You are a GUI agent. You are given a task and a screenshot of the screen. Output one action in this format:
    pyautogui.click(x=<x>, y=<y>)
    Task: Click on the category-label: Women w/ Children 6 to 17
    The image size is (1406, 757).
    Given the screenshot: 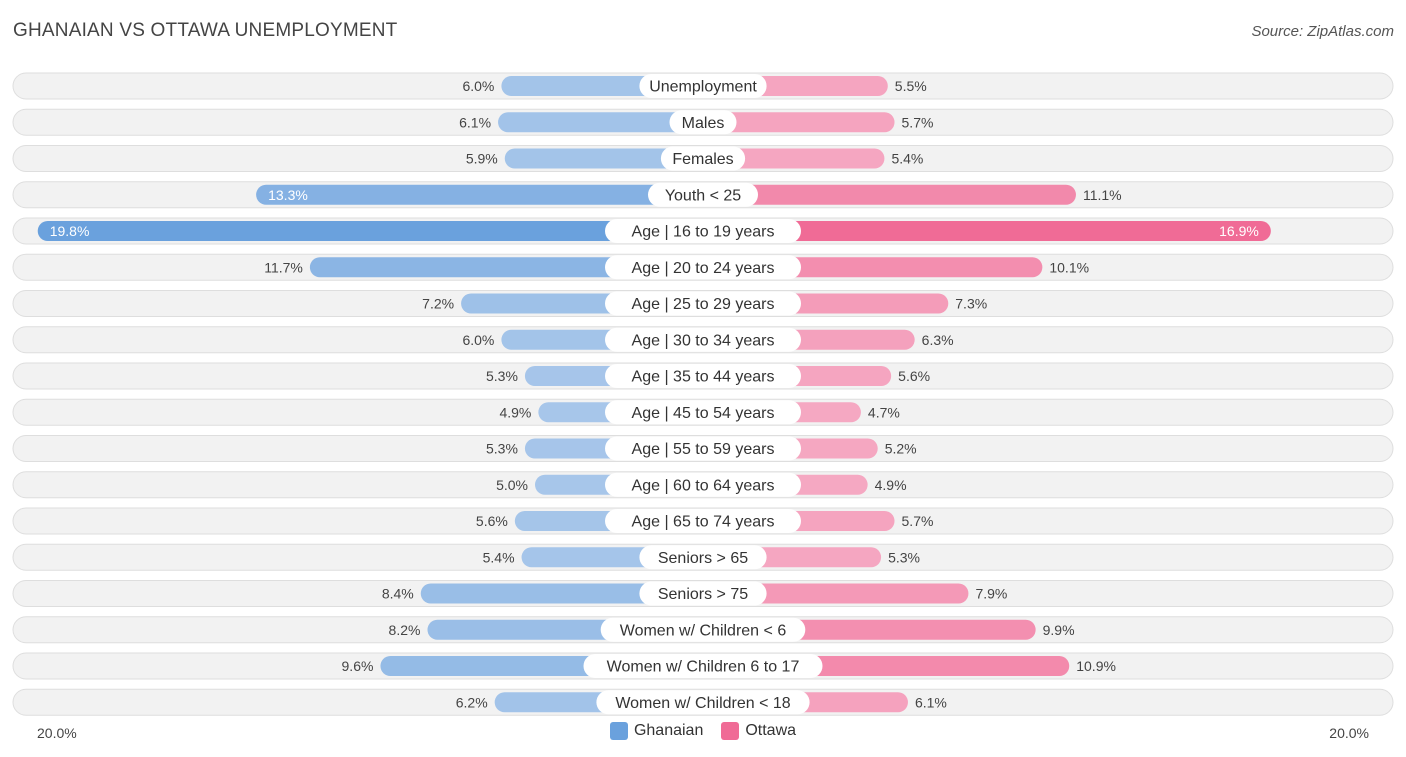 What is the action you would take?
    pyautogui.click(x=703, y=667)
    